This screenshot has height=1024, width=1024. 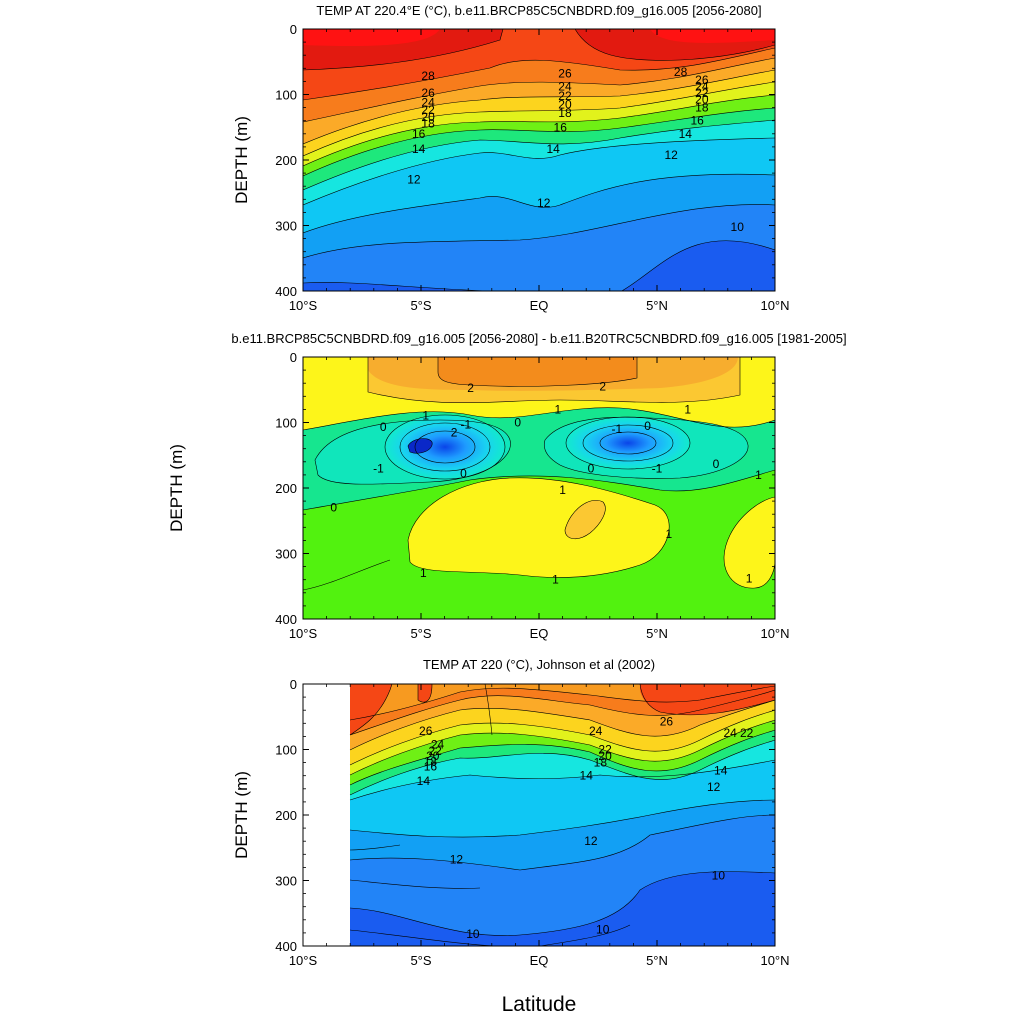 What do you see at coordinates (286, 750) in the screenshot?
I see `y-tick-label: 100` at bounding box center [286, 750].